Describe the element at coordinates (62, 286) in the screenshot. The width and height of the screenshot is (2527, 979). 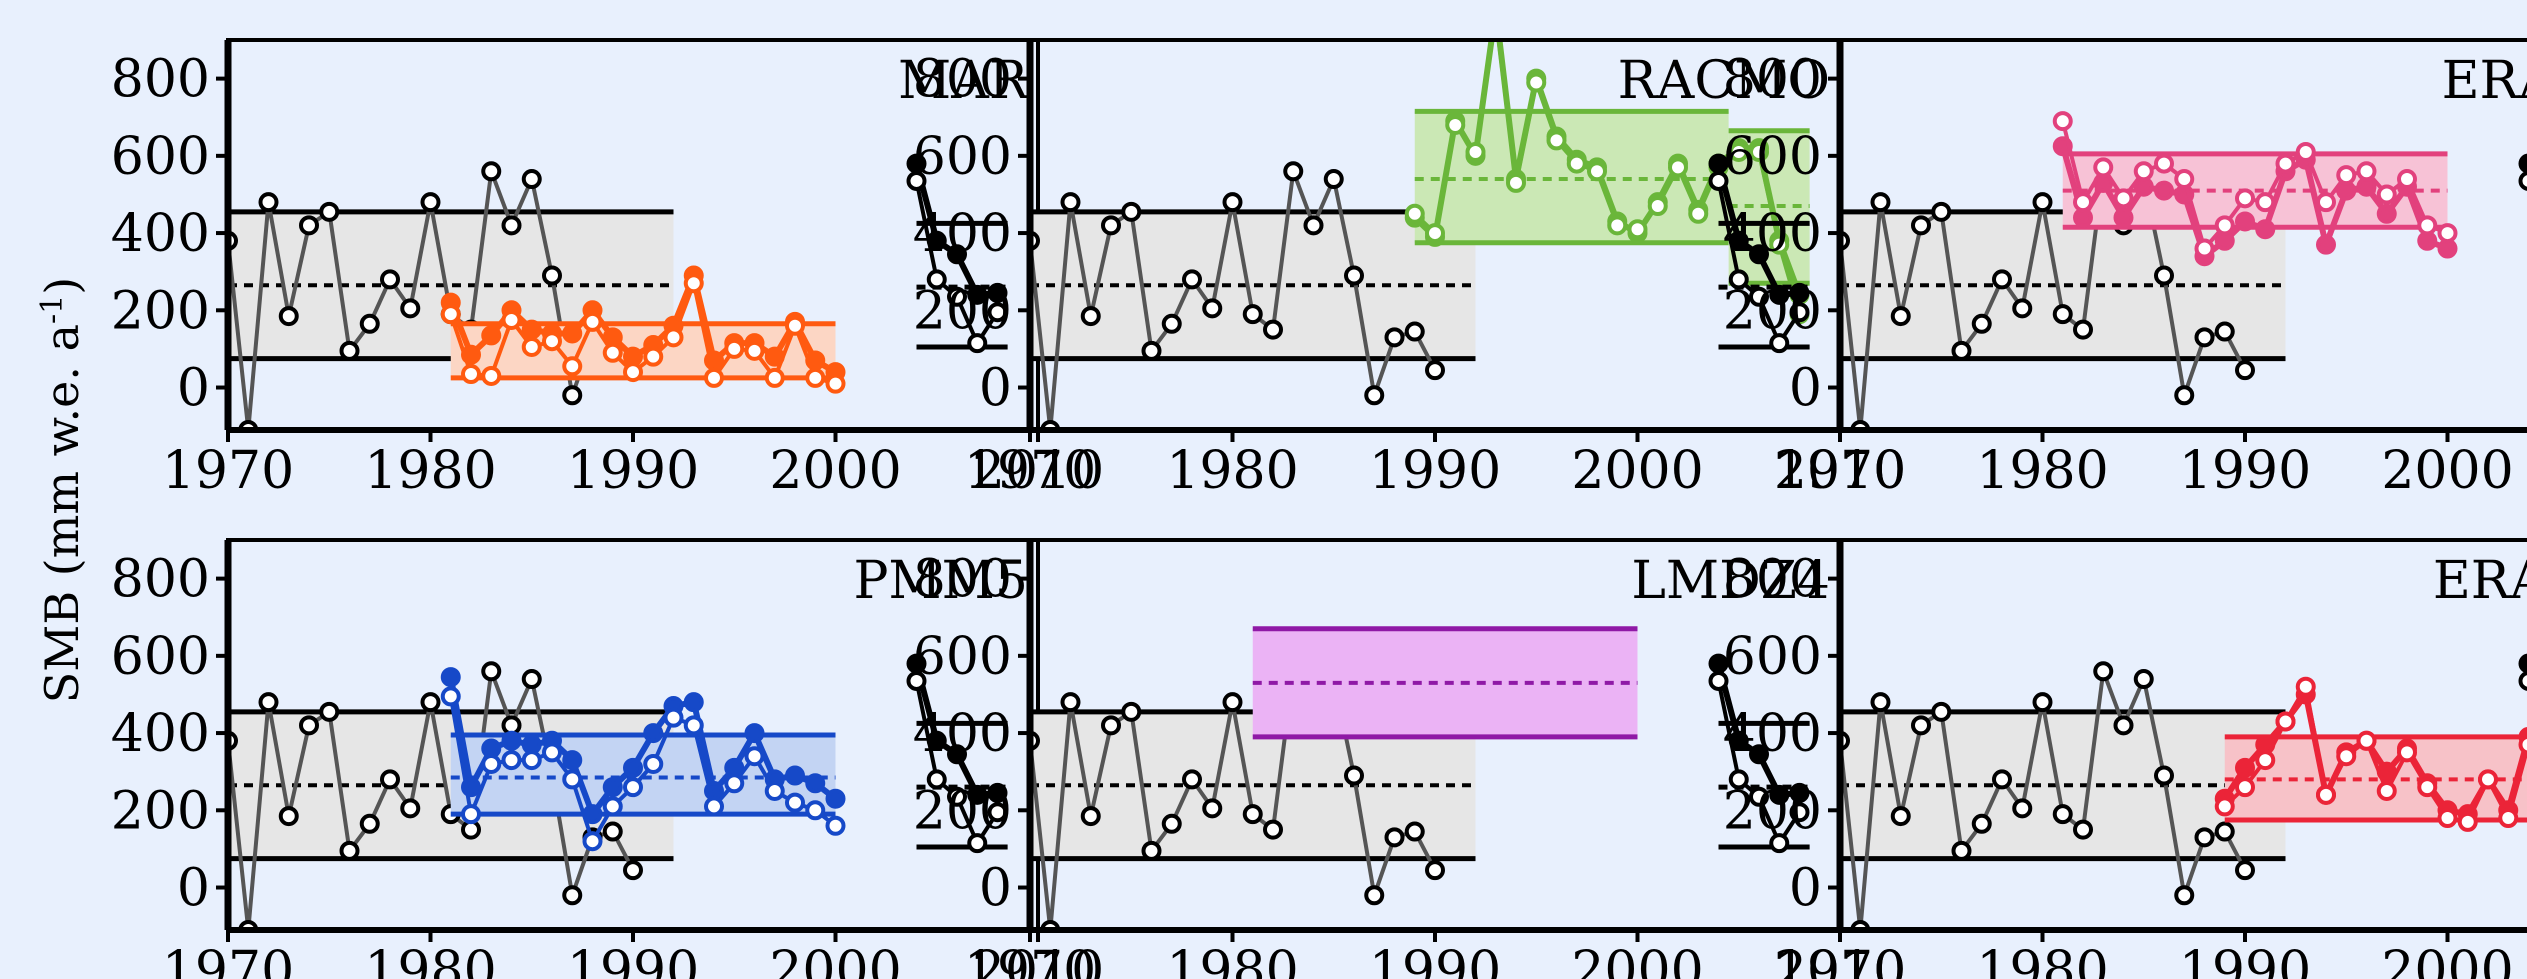
I see `y-axis-label-close: )` at that location.